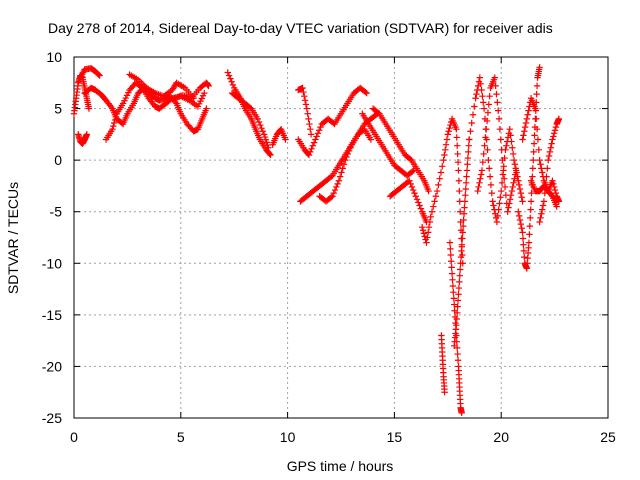 The image size is (640, 480). I want to click on x-tick-label: 20, so click(501, 437).